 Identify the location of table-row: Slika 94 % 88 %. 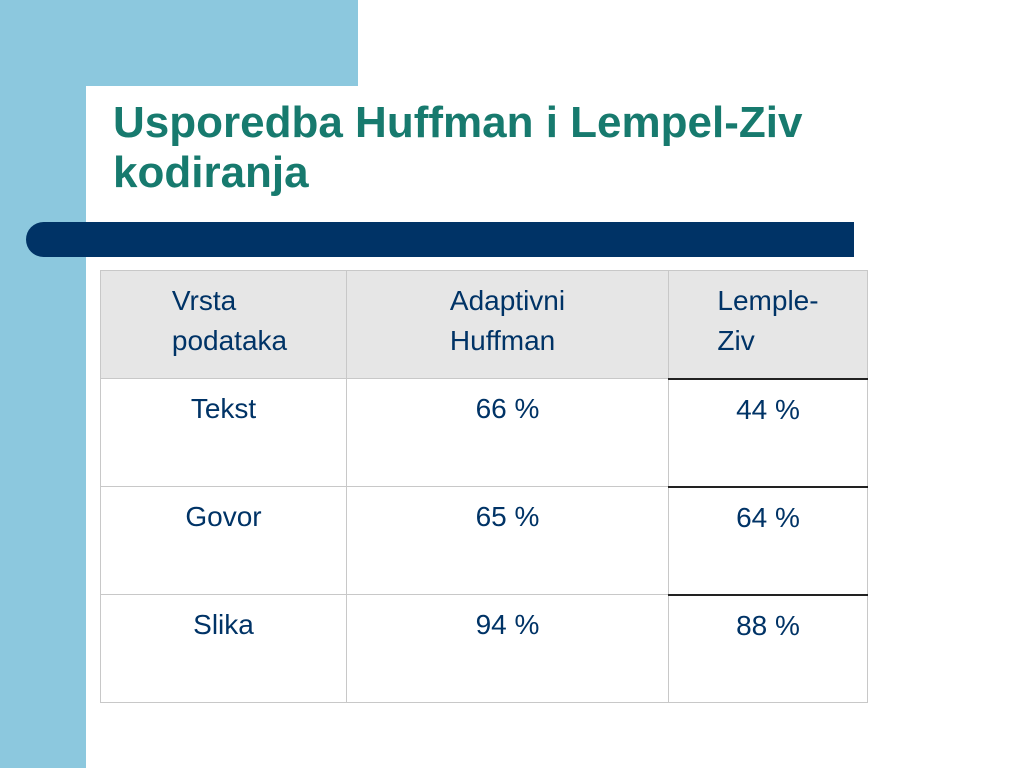
(484, 648).